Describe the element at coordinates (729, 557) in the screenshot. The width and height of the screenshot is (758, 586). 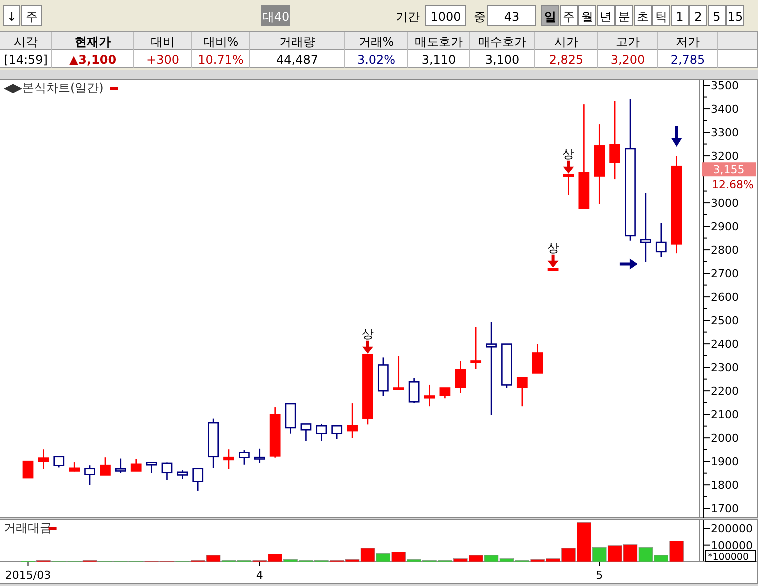
I see `text: *100000` at that location.